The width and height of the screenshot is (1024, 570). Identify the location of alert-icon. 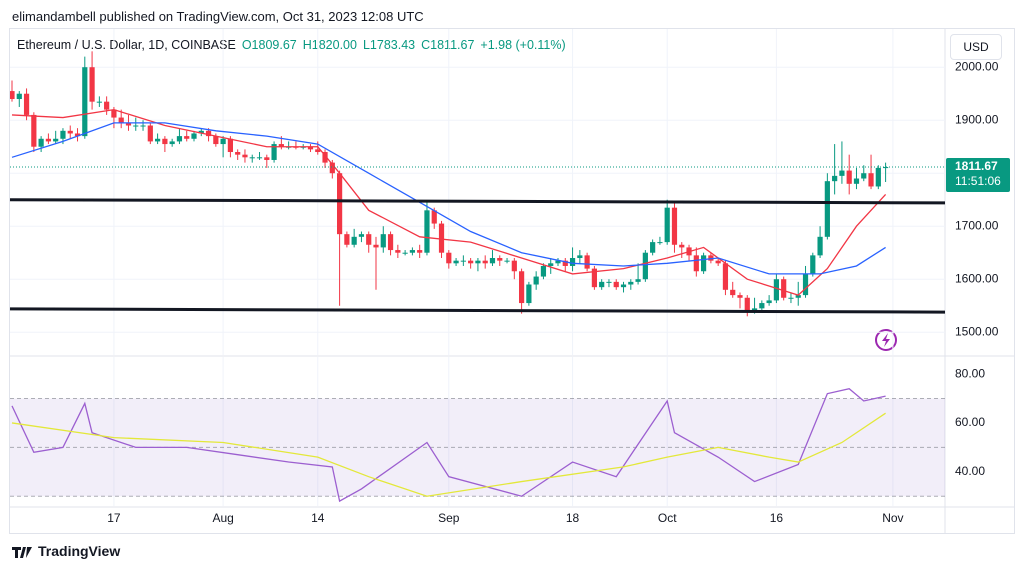
(886, 340).